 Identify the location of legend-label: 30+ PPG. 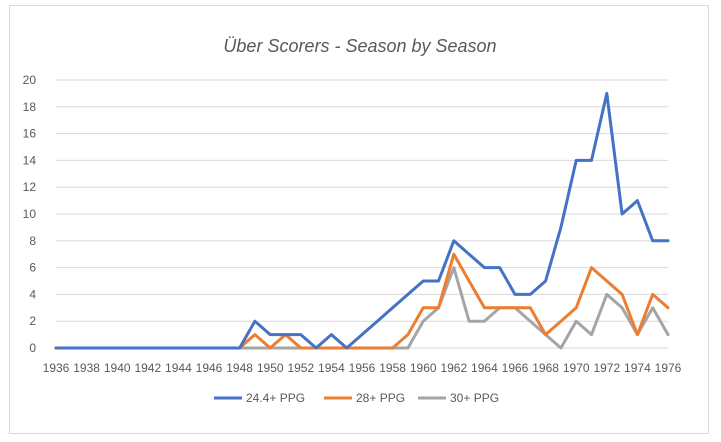
(474, 398).